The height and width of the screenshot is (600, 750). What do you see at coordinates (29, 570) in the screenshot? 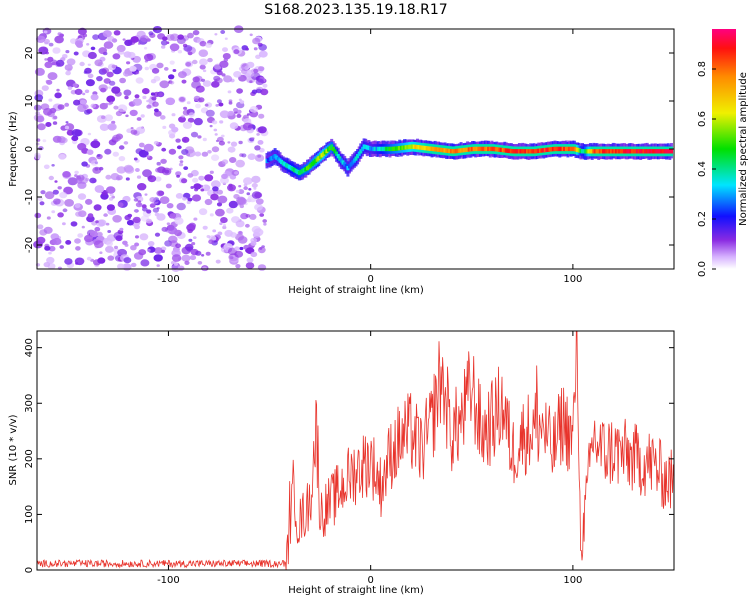
I see `y-tick-label: 0` at bounding box center [29, 570].